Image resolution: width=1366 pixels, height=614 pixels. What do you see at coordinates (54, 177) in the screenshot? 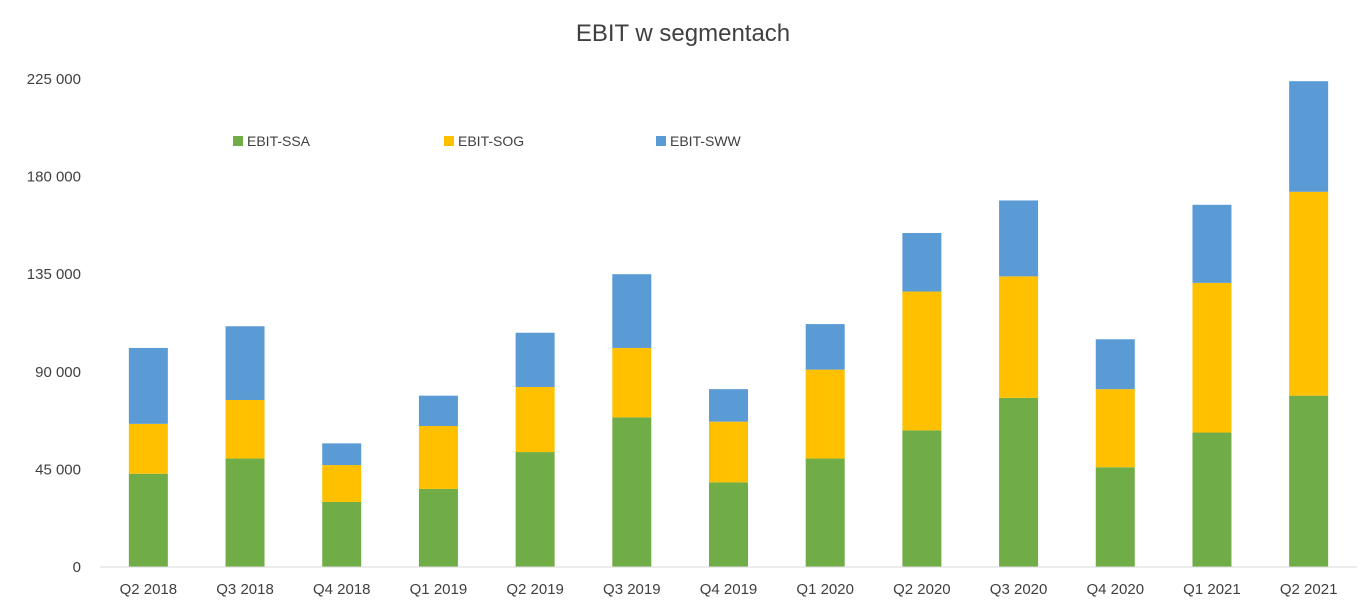
I see `y-tick-label: 180 000` at bounding box center [54, 177].